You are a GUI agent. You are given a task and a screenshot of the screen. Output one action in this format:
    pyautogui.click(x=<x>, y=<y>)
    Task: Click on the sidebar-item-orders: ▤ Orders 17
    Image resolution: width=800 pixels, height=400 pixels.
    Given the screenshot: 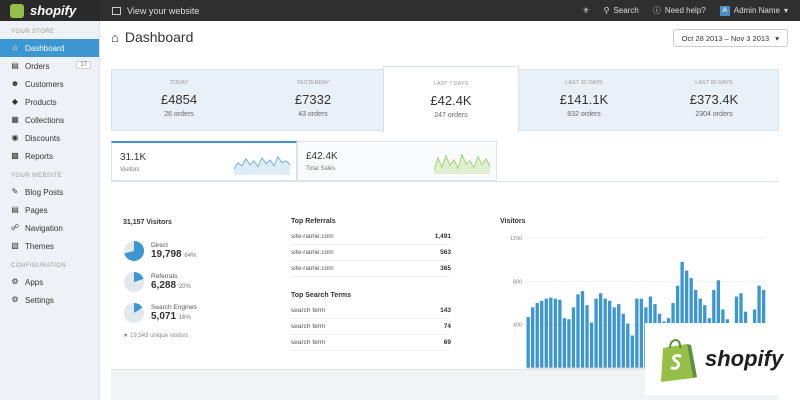 What is the action you would take?
    pyautogui.click(x=49, y=66)
    